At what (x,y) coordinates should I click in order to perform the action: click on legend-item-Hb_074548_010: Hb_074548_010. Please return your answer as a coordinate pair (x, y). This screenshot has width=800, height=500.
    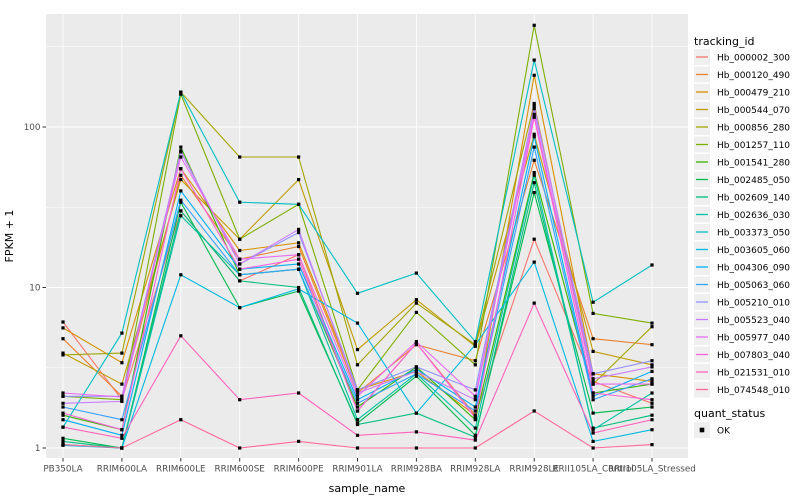
    Looking at the image, I should click on (742, 389).